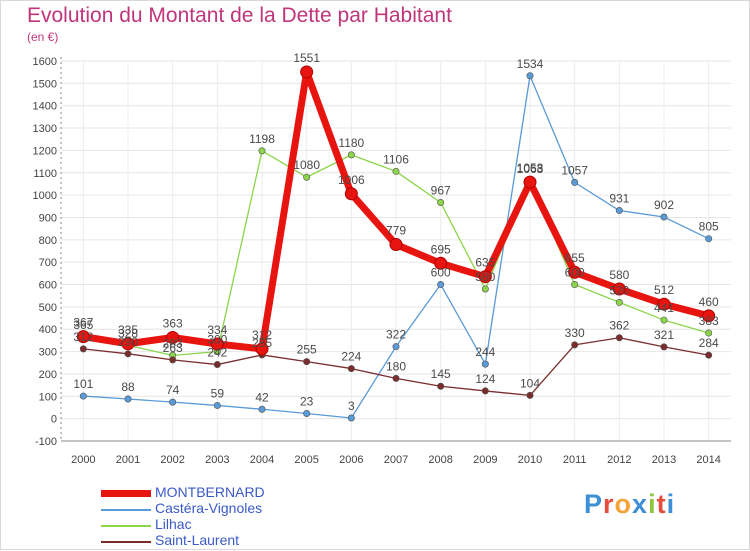  Describe the element at coordinates (262, 335) in the screenshot. I see `data-label: 312` at that location.